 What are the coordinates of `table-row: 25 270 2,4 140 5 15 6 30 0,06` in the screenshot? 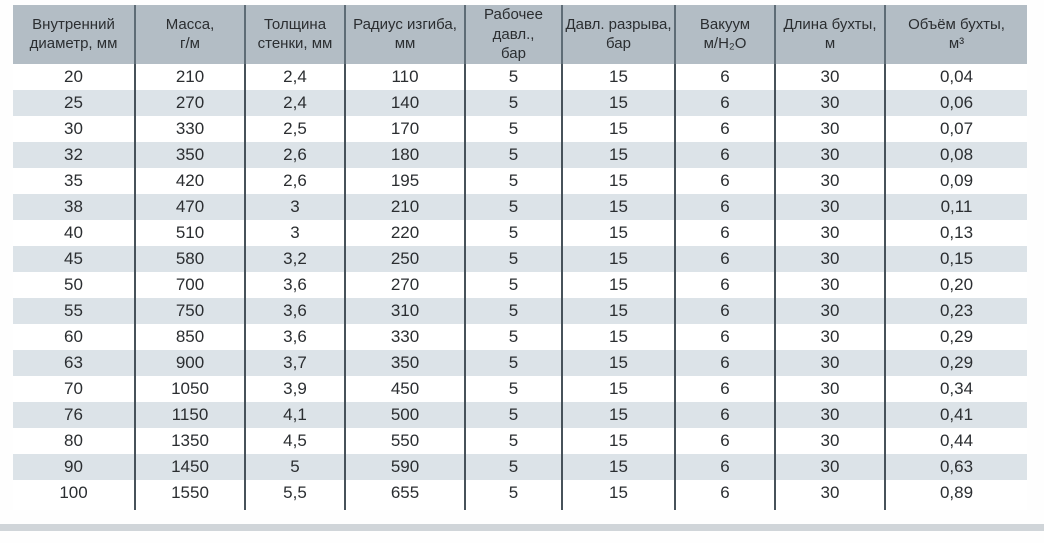 It's located at (520, 102).